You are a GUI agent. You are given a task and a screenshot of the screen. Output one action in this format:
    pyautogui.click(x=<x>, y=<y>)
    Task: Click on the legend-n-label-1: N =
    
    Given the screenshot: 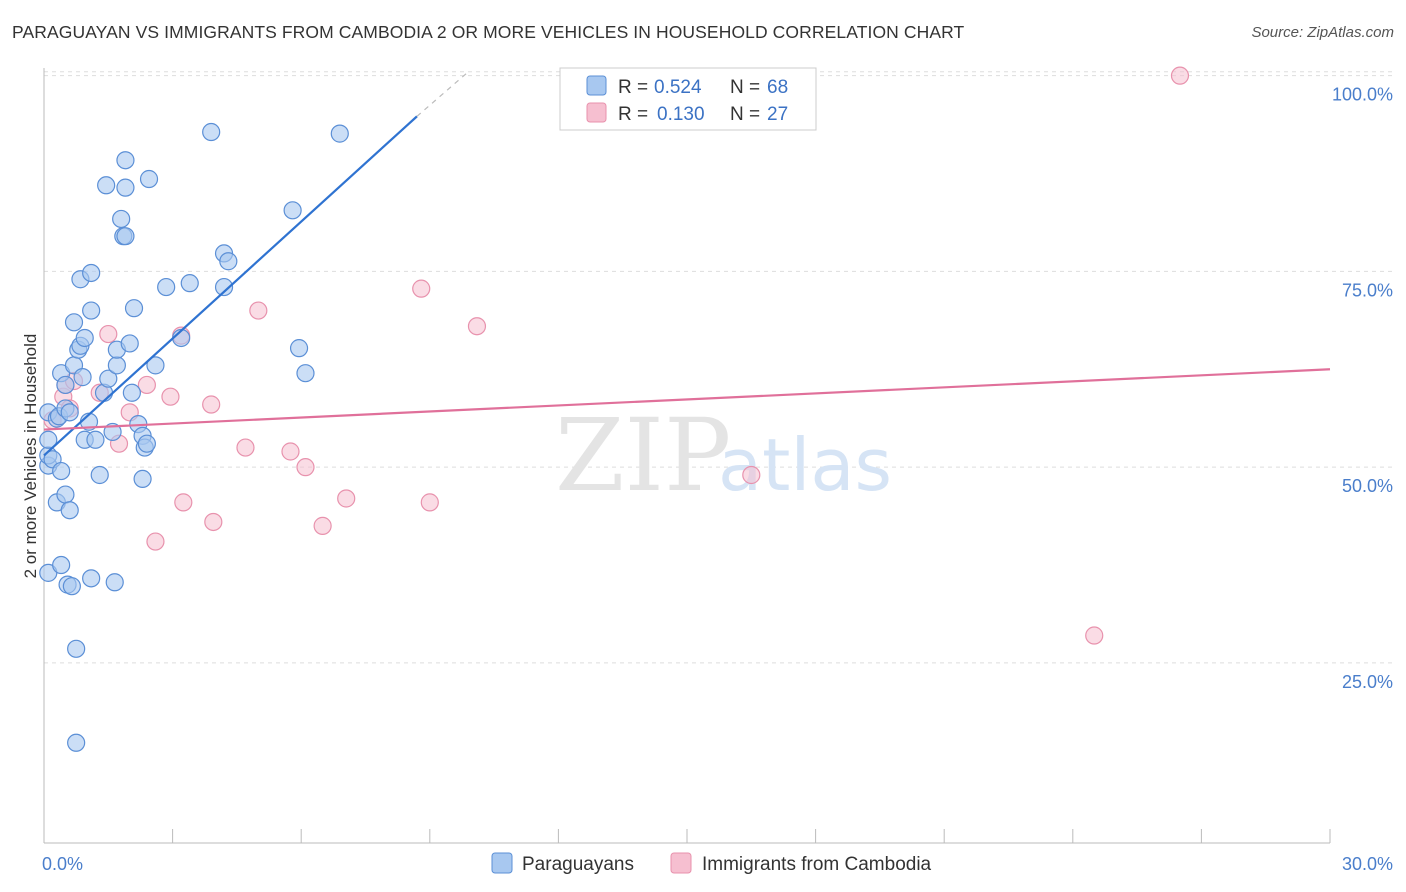 What is the action you would take?
    pyautogui.click(x=745, y=87)
    